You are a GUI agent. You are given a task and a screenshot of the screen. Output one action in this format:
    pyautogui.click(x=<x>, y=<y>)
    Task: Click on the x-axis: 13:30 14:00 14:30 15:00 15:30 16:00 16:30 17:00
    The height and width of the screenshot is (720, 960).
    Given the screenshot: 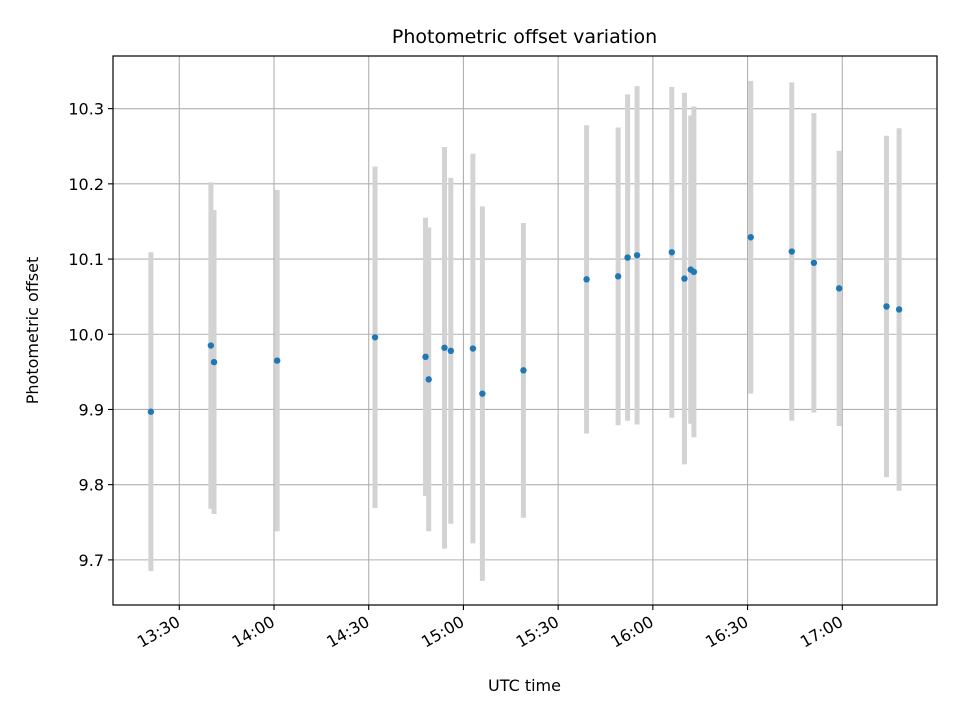 What is the action you would take?
    pyautogui.click(x=490, y=628)
    